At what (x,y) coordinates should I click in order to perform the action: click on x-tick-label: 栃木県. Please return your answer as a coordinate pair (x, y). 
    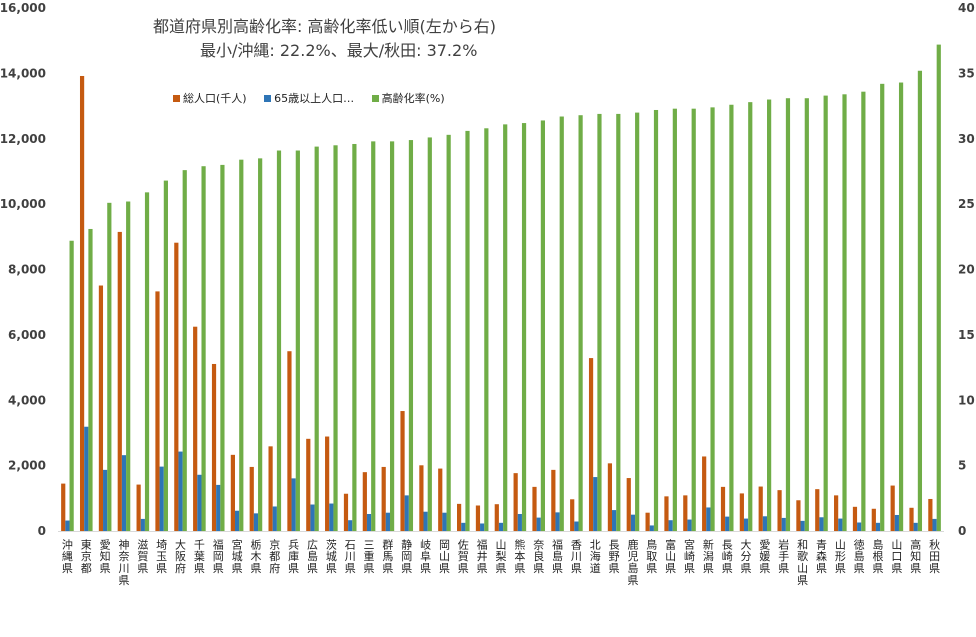
    Looking at the image, I should click on (255, 556).